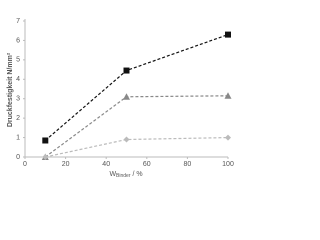 The image size is (320, 240). Describe the element at coordinates (137, 147) in the screenshot. I see `series-line` at that location.